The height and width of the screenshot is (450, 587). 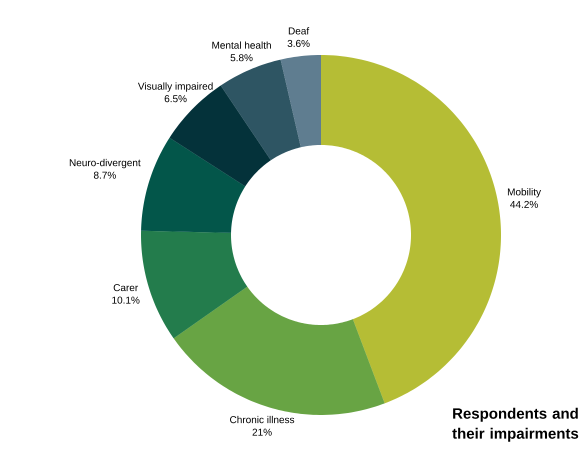 I want to click on data-label: 44.2%, so click(x=524, y=204).